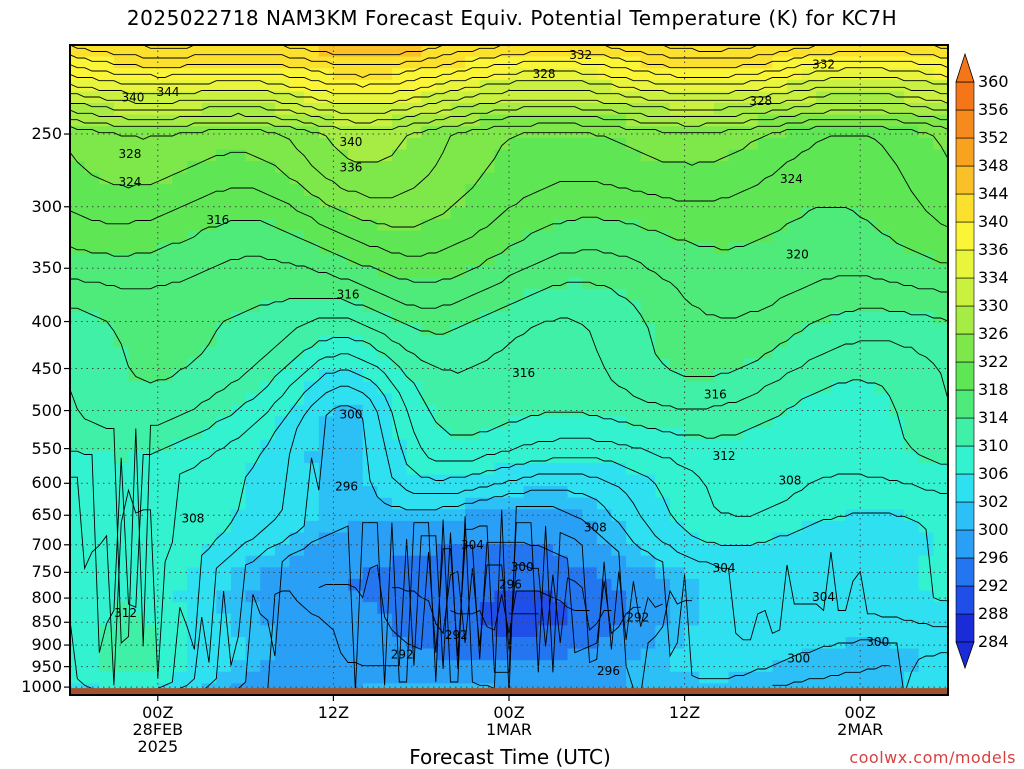 The height and width of the screenshot is (769, 1024). What do you see at coordinates (46, 515) in the screenshot?
I see `y-tick-label: 650` at bounding box center [46, 515].